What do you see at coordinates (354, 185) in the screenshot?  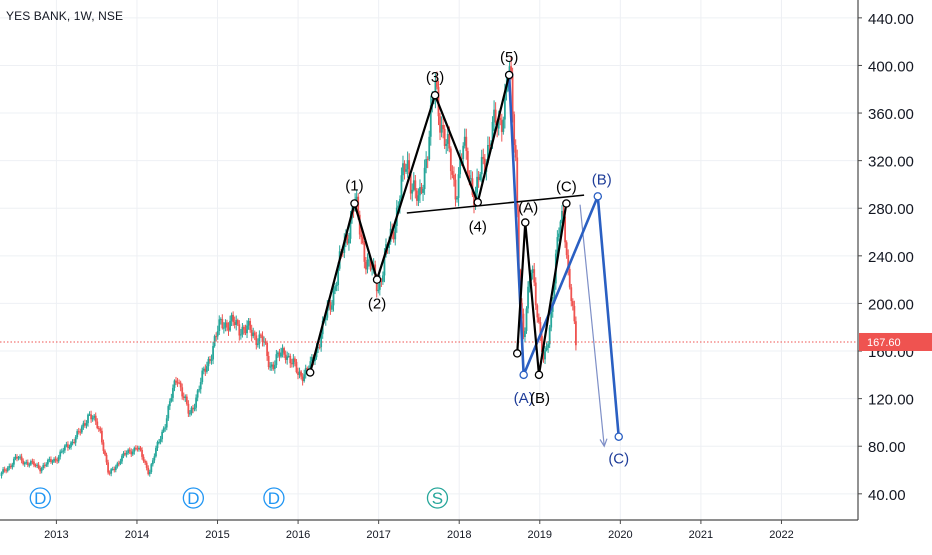 I see `wave-label-1: (1)` at bounding box center [354, 185].